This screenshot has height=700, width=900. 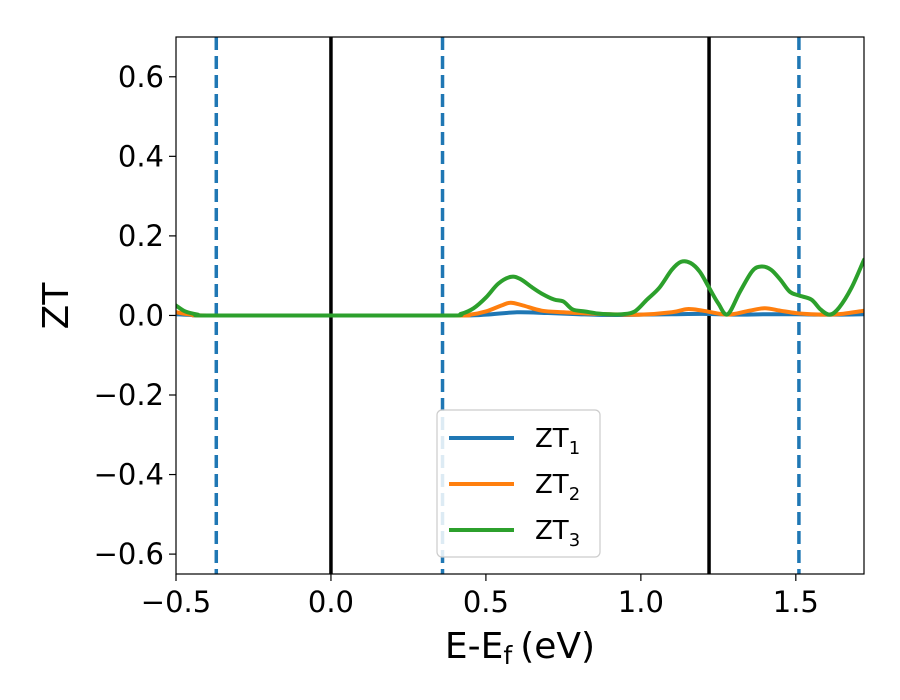 I want to click on y-axis-title: ZT, so click(x=56, y=306).